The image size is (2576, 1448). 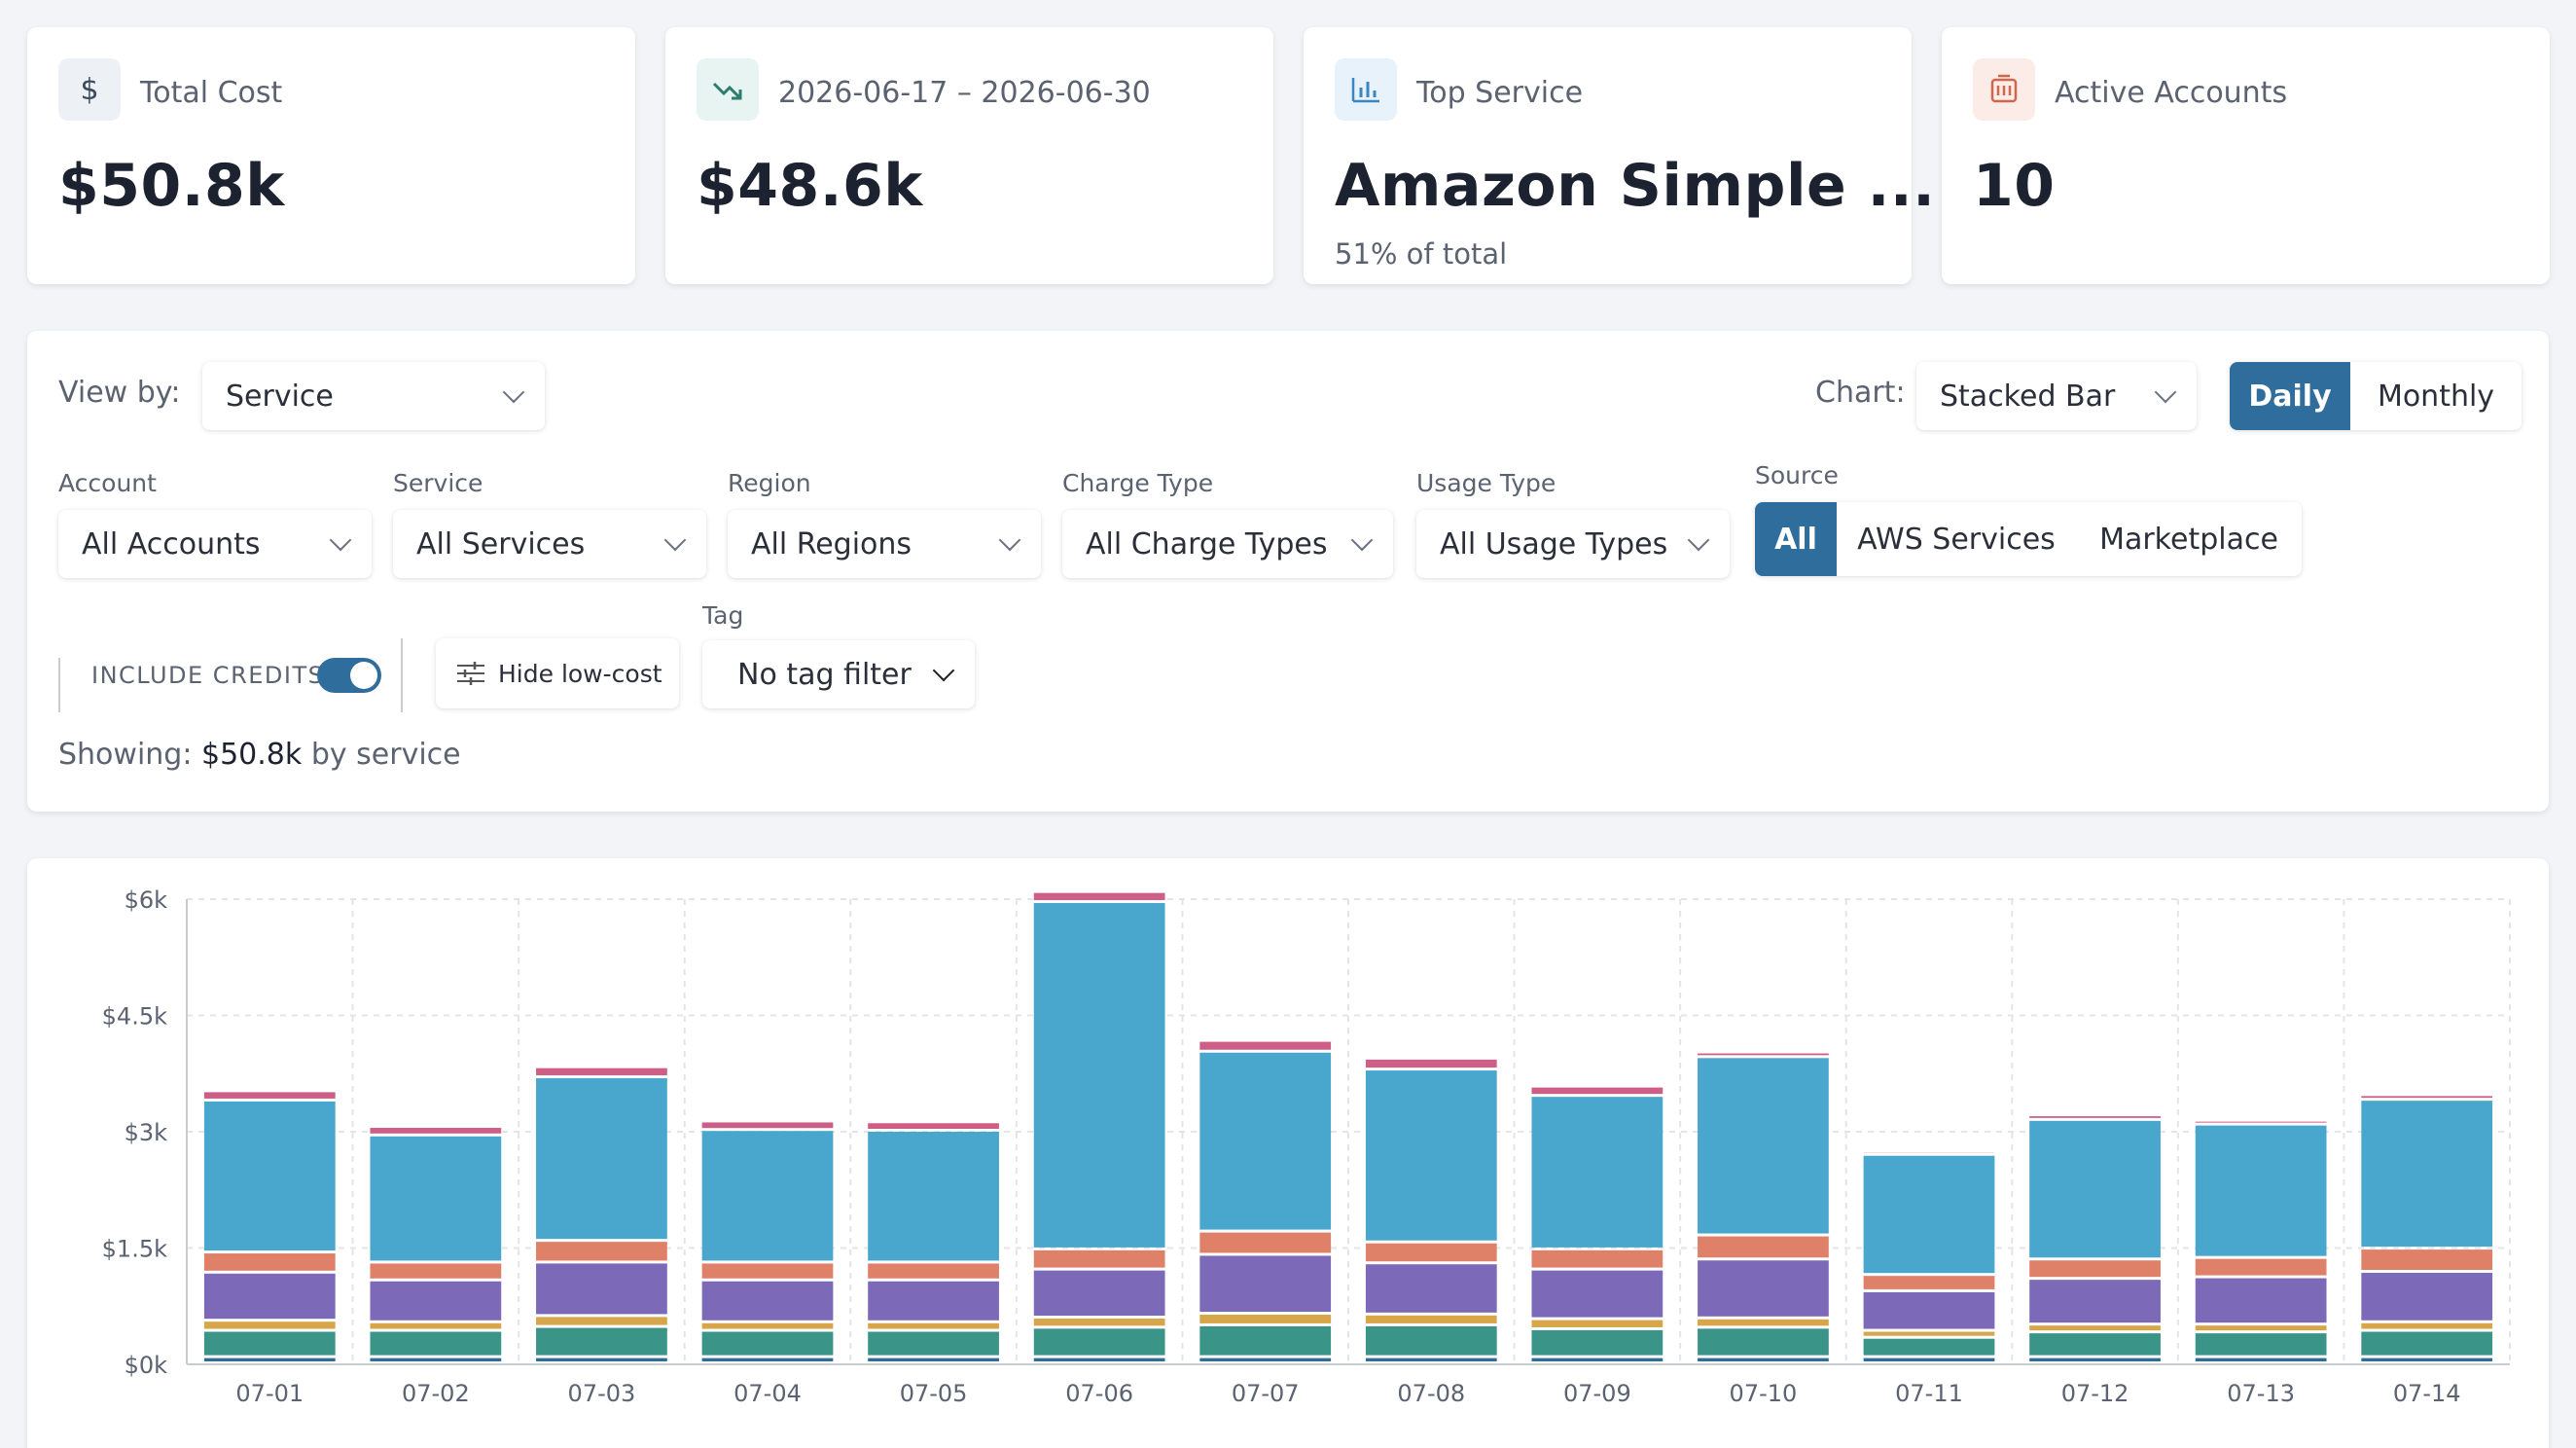 What do you see at coordinates (838, 674) in the screenshot?
I see `tag-select: No tag filter` at bounding box center [838, 674].